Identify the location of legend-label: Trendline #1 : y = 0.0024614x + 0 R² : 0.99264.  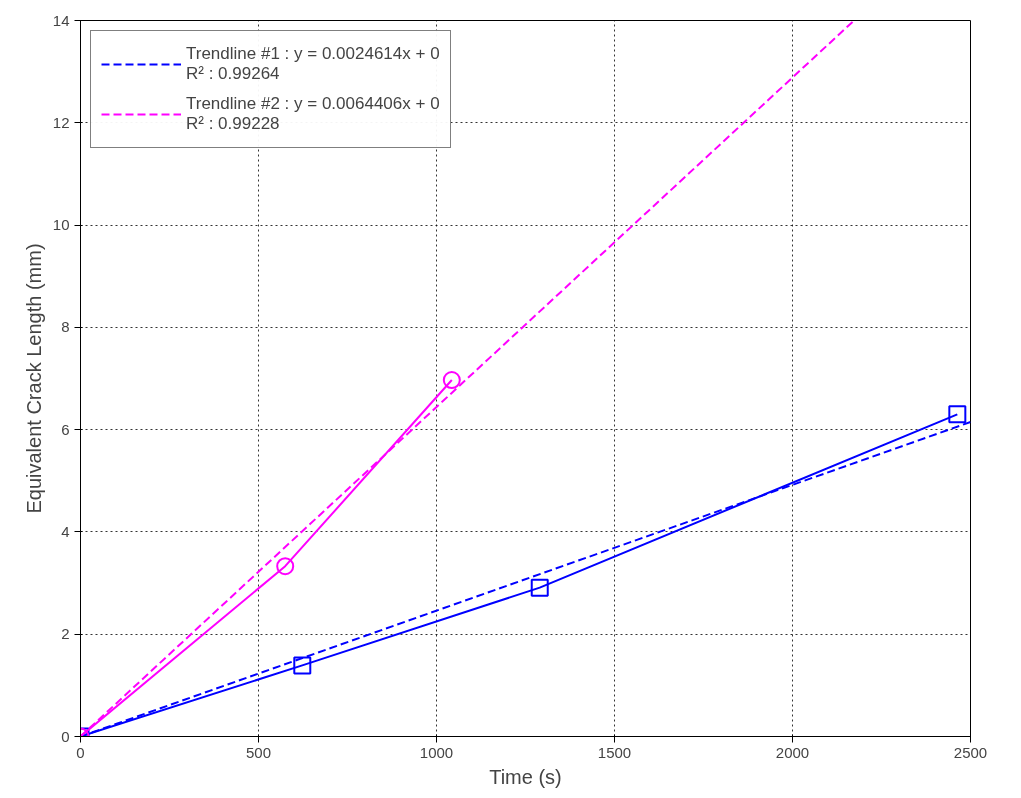
(313, 64).